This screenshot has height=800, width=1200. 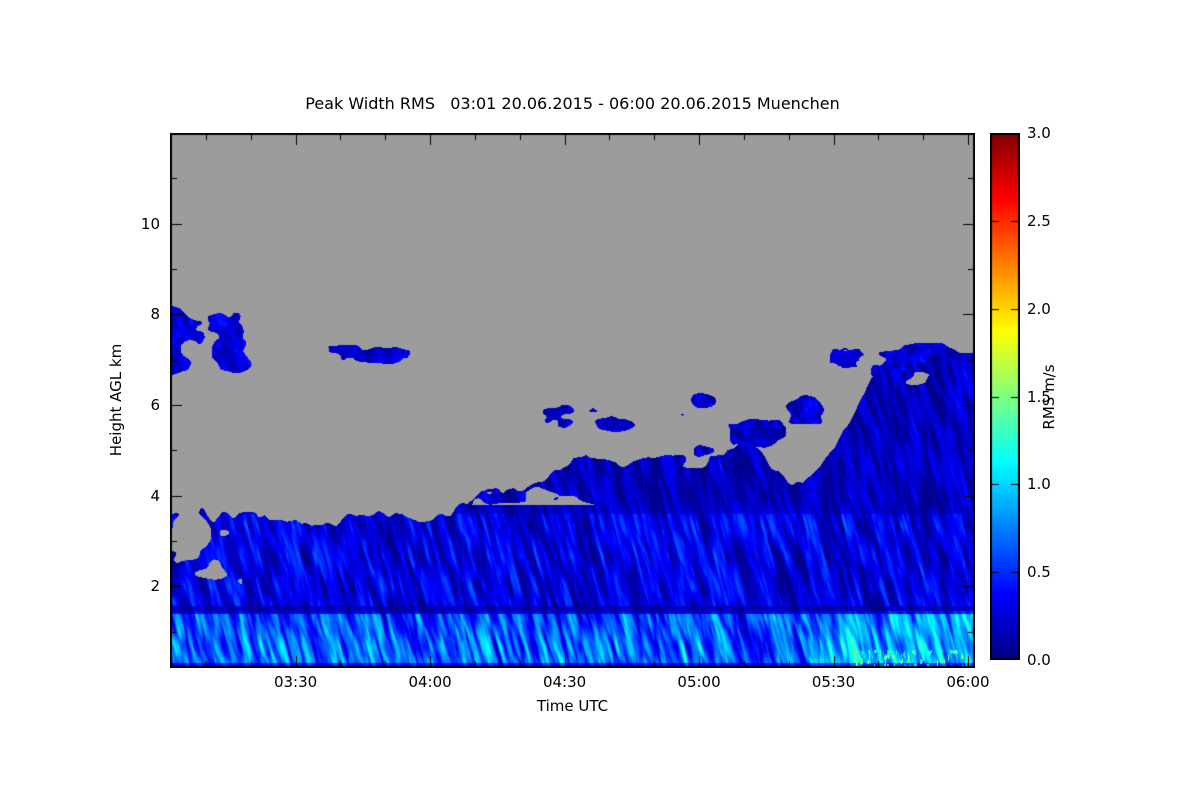 I want to click on colorbar-tick-label: 1.5, so click(x=1039, y=396).